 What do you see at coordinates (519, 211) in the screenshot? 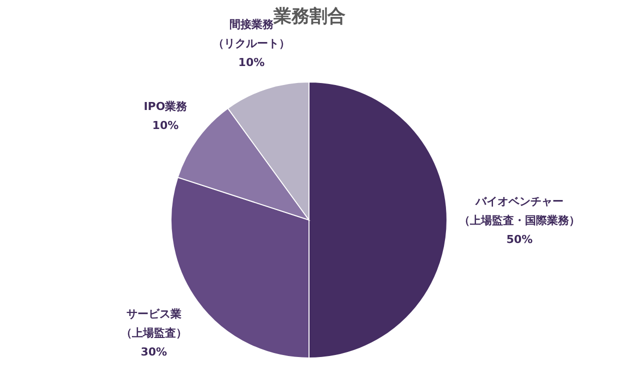
I see `slice-label: バイオベンチャー（上場監査・国際業務）` at bounding box center [519, 211].